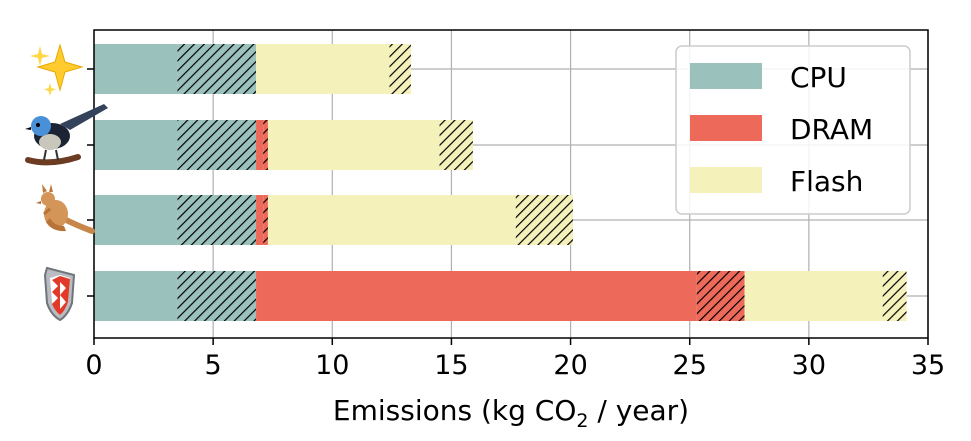 This screenshot has height=441, width=971. I want to click on x-tick-label-1: 5, so click(213, 365).